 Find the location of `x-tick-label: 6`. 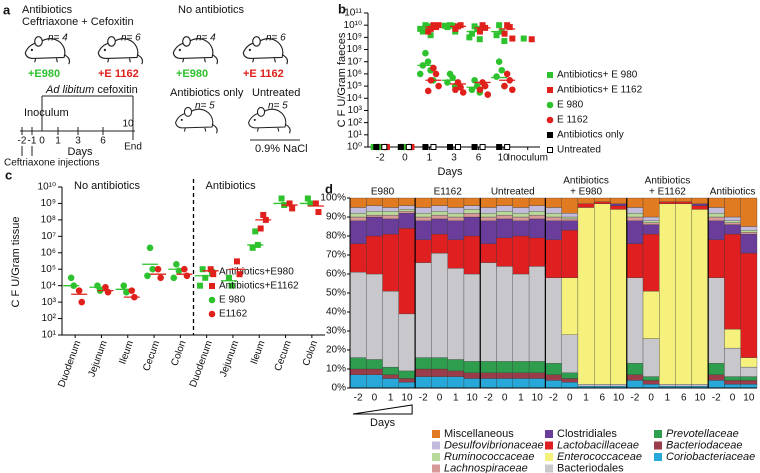

x-tick-label: 6 is located at coordinates (479, 158).